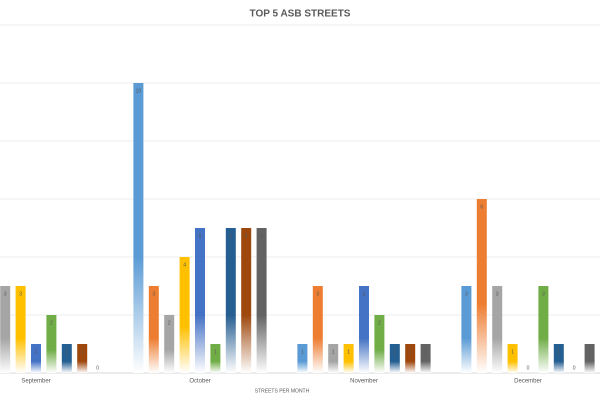 The width and height of the screenshot is (600, 400). I want to click on data-label: 6, so click(481, 207).